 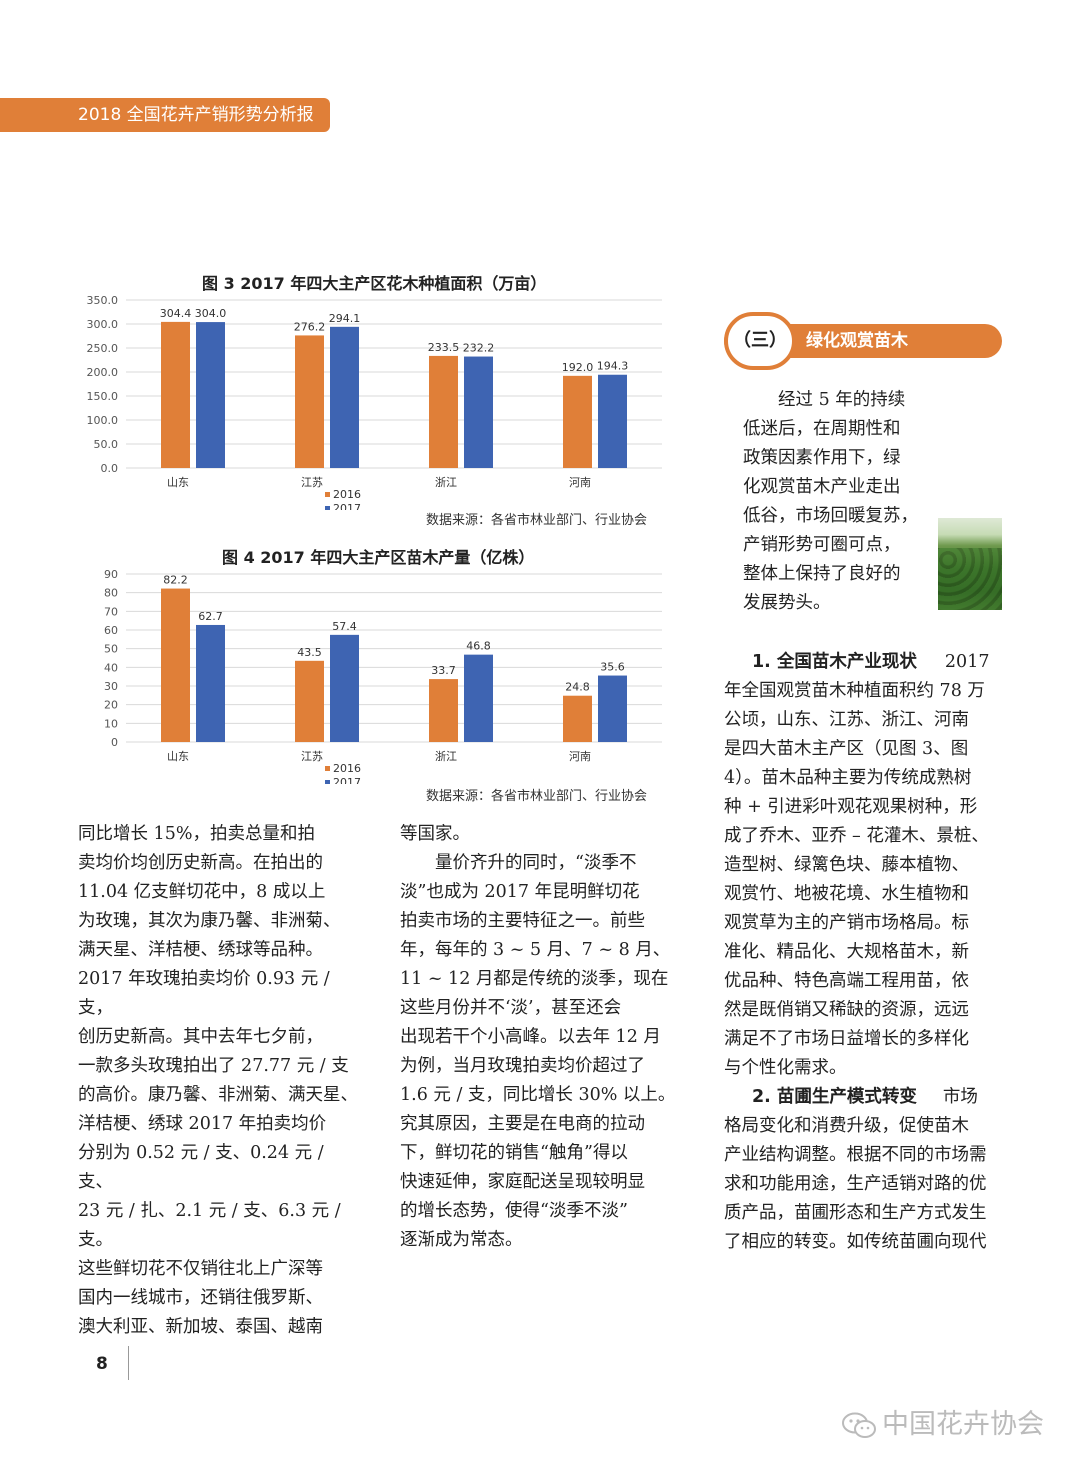 I want to click on intro-line: 低谷，市场回暖复苏，, so click(x=830, y=516).